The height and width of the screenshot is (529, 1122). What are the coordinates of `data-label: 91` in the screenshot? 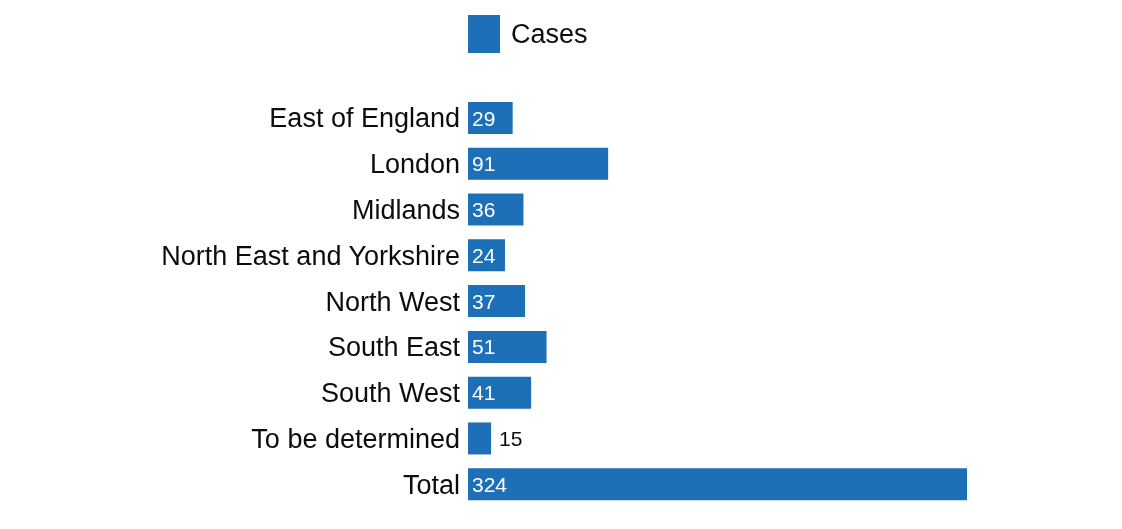 It's located at (484, 164).